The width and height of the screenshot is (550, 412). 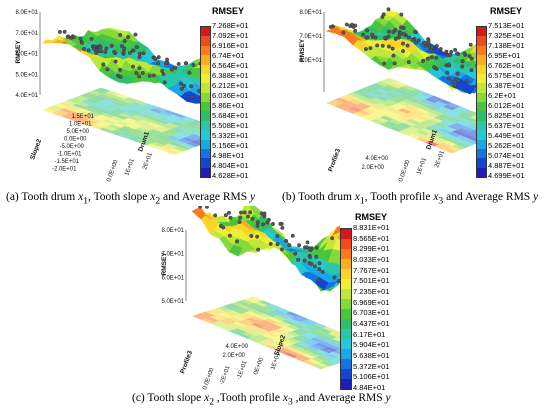 I want to click on legend-value-label: 5.637E+01, so click(x=506, y=125).